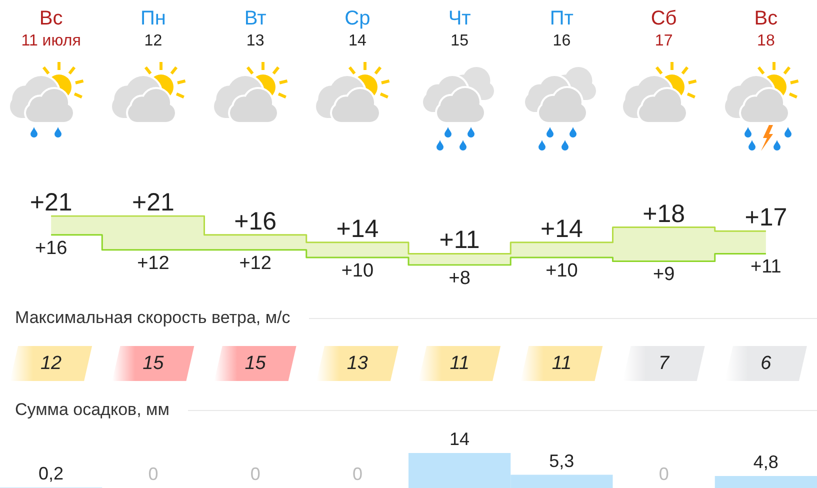 The image size is (817, 488). Describe the element at coordinates (459, 278) in the screenshot. I see `data-label: +8` at that location.